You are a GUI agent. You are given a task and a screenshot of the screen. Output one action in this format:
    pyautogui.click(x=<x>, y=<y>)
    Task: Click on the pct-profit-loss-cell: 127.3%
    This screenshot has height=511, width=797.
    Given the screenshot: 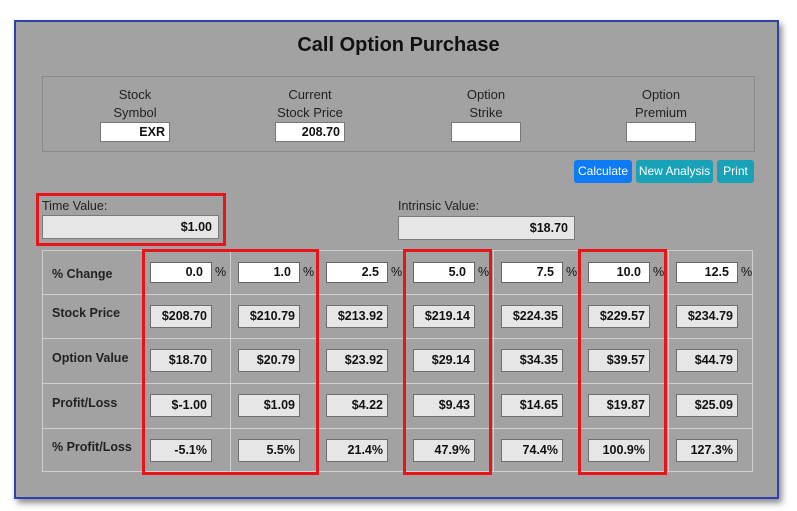 What is the action you would take?
    pyautogui.click(x=707, y=450)
    